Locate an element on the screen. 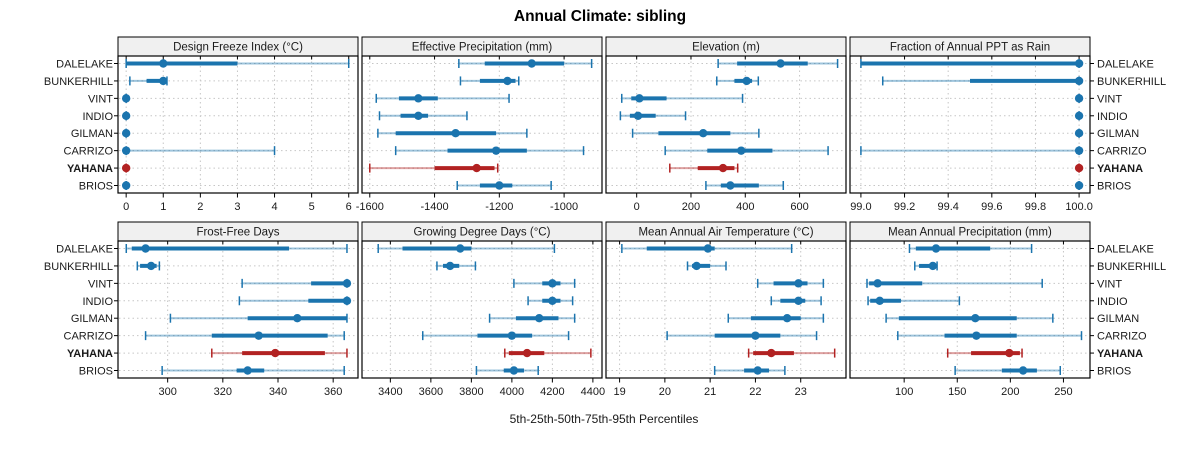  axis-tick-label: 22 is located at coordinates (755, 392).